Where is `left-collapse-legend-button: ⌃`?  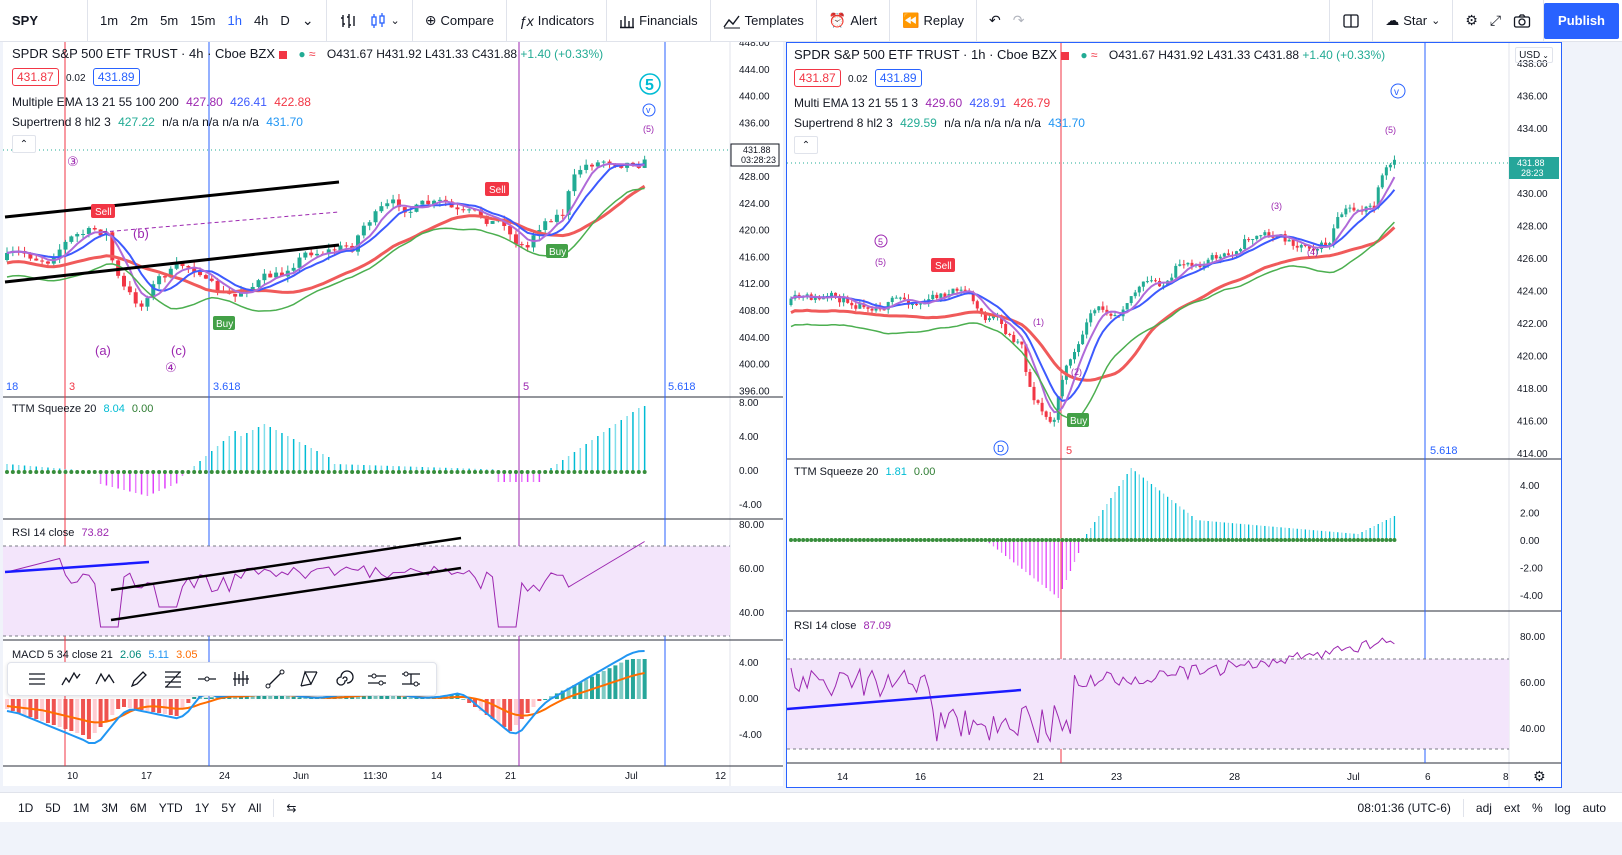
left-collapse-legend-button: ⌃ is located at coordinates (24, 144).